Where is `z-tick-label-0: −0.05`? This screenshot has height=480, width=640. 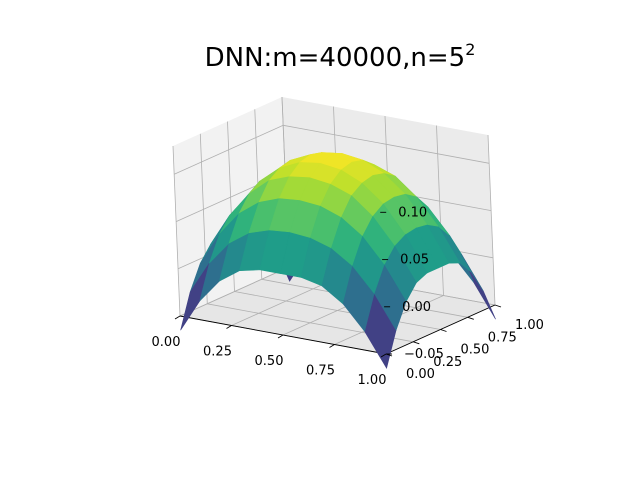
z-tick-label-0: −0.05 is located at coordinates (424, 354).